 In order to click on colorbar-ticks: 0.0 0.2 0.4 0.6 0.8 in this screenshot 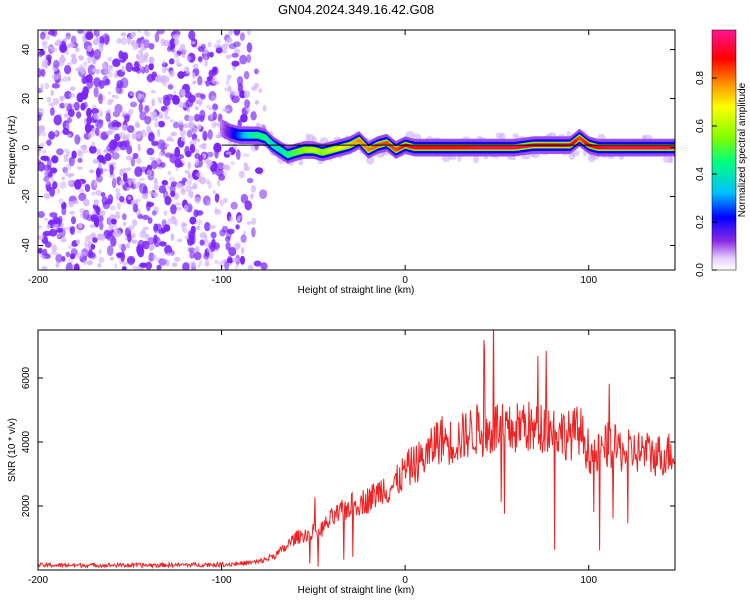, I will do `click(706, 174)`.